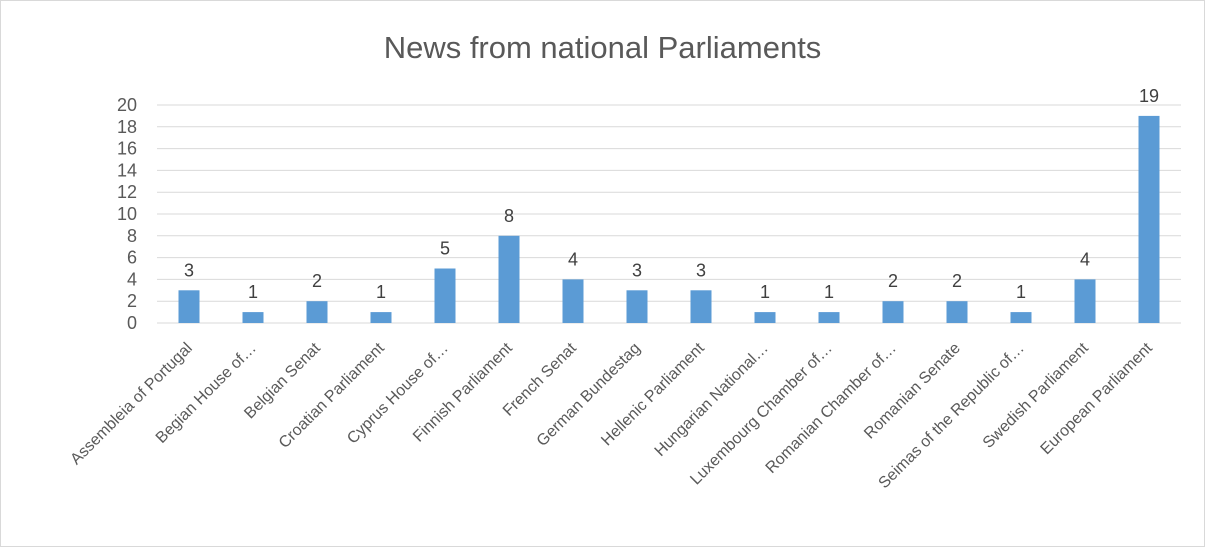  Describe the element at coordinates (445, 249) in the screenshot. I see `data-label: 5` at that location.